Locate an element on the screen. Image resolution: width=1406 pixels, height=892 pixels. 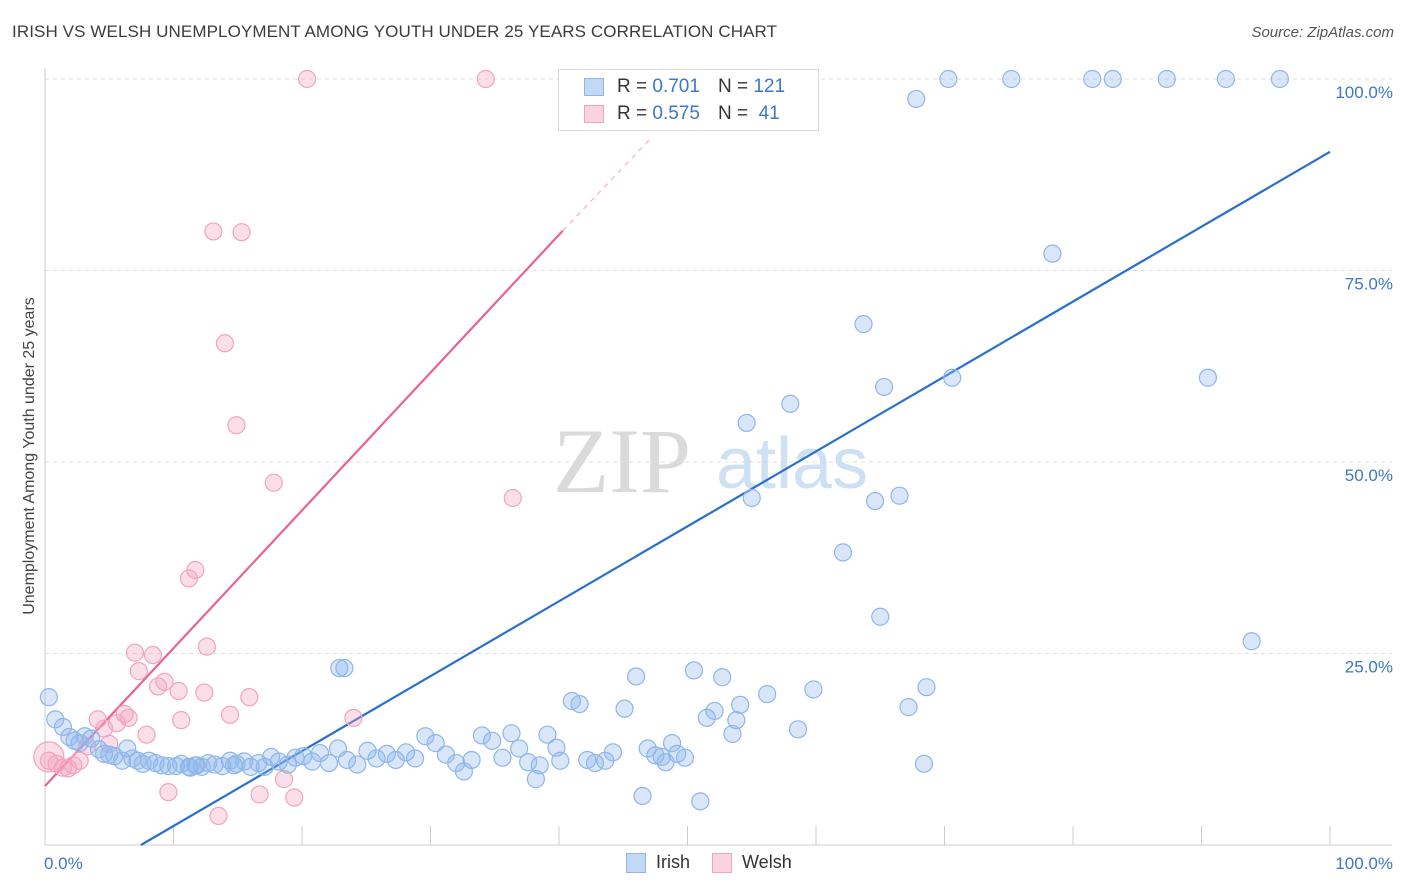
welsh-r-label: R = is located at coordinates (632, 113).